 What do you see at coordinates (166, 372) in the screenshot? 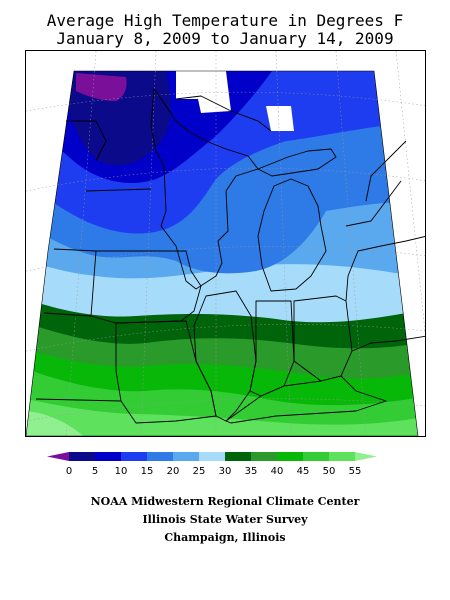
I see `missouri-outline` at bounding box center [166, 372].